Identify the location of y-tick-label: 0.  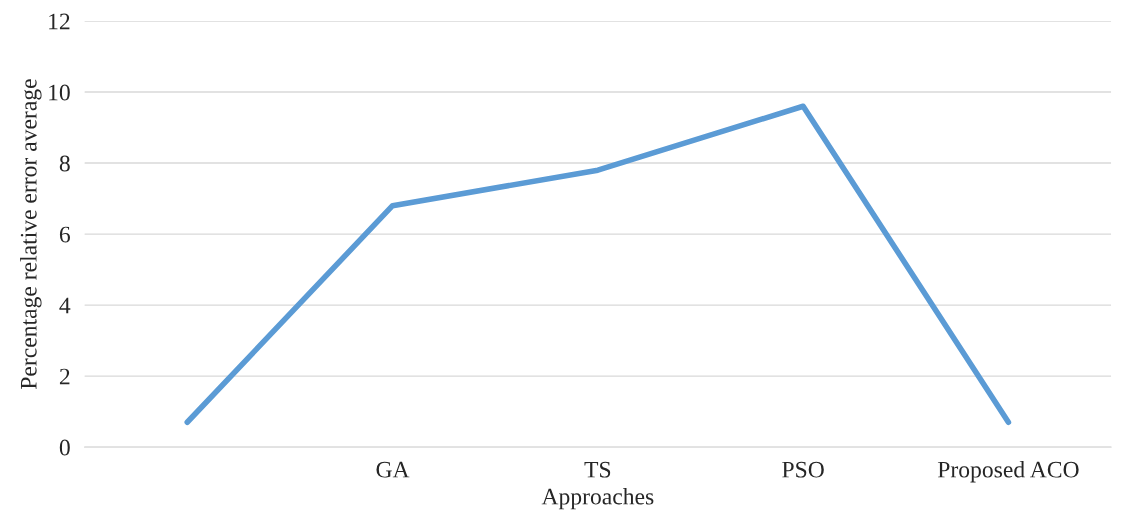
(64, 447).